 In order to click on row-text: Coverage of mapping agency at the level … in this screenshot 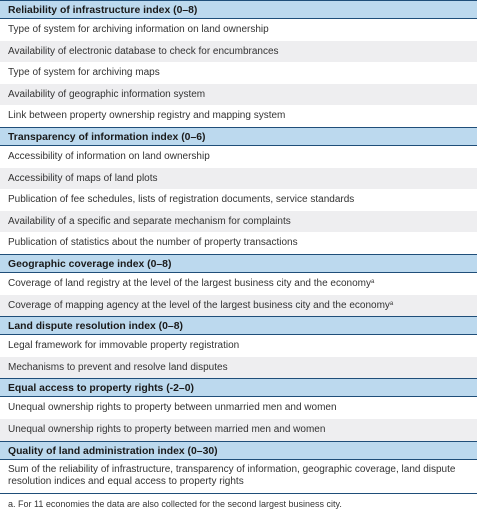, I will do `click(199, 305)`.